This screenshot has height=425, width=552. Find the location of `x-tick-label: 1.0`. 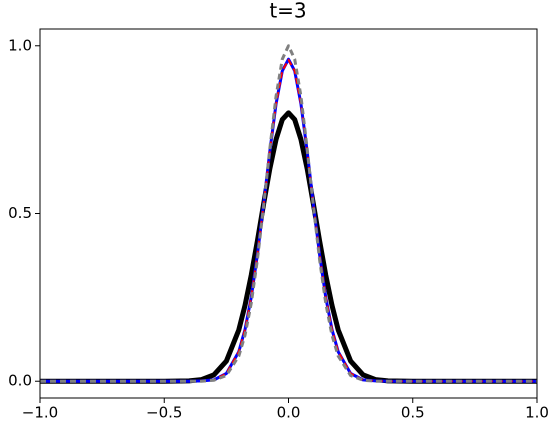

x-tick-label: 1.0 is located at coordinates (537, 413).